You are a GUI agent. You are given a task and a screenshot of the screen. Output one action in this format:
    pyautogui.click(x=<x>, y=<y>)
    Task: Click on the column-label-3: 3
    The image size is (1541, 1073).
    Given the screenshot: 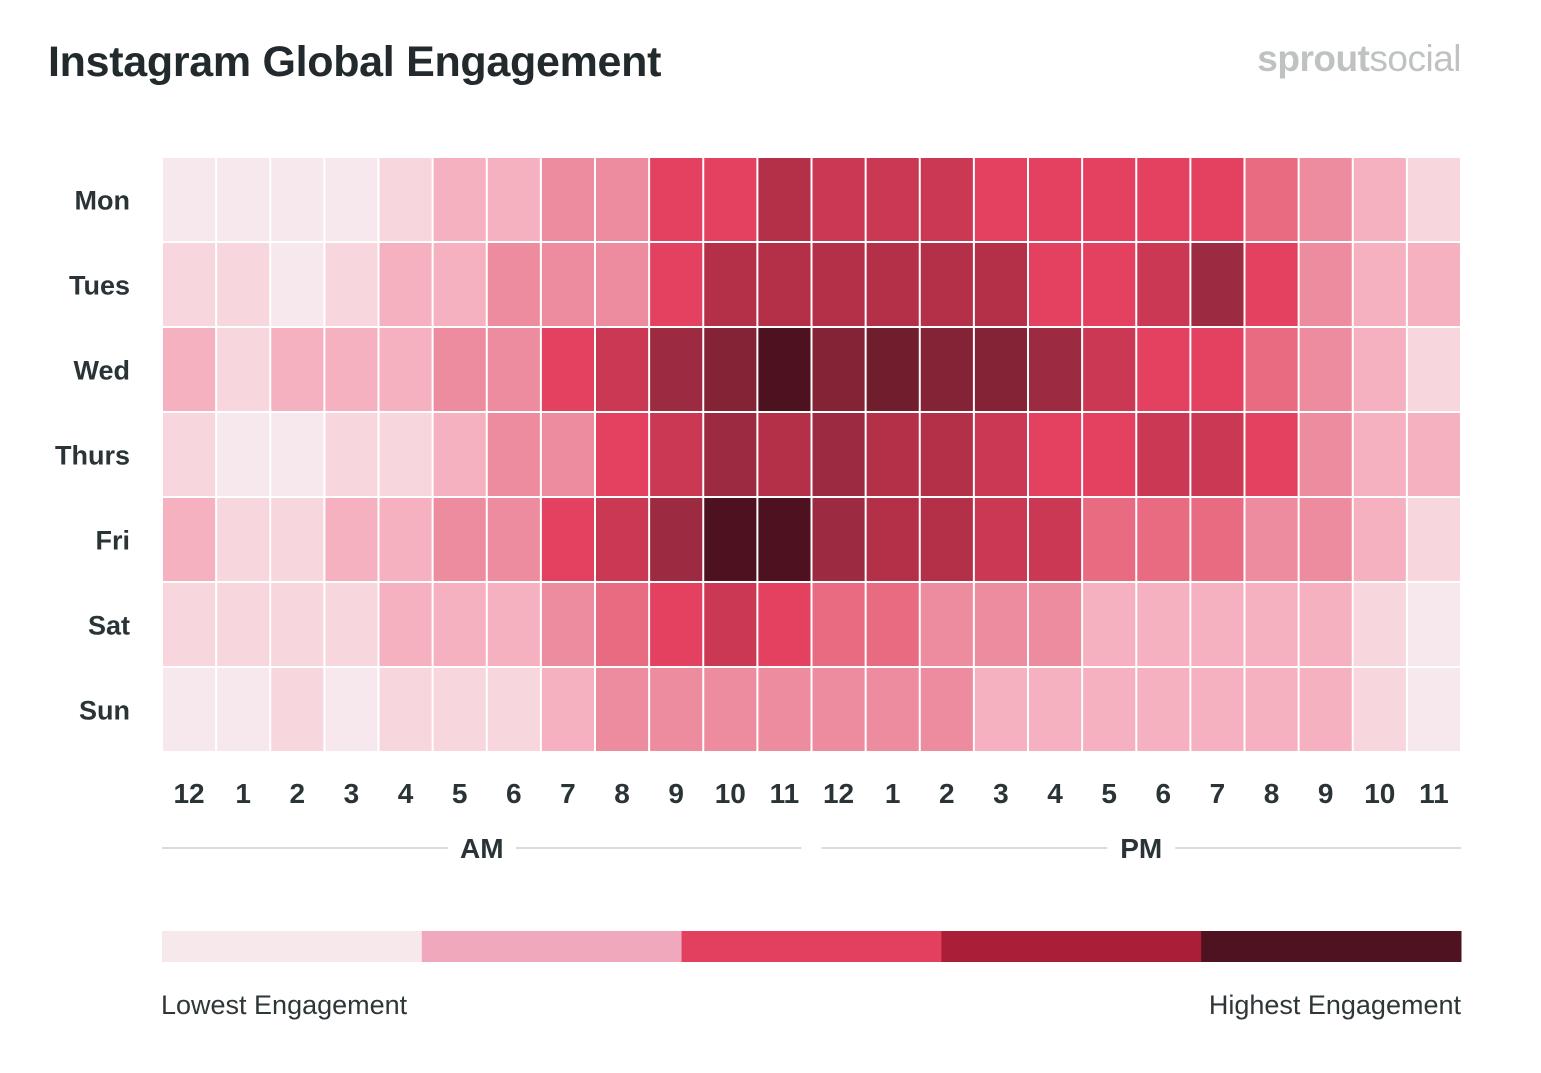 What is the action you would take?
    pyautogui.click(x=352, y=793)
    